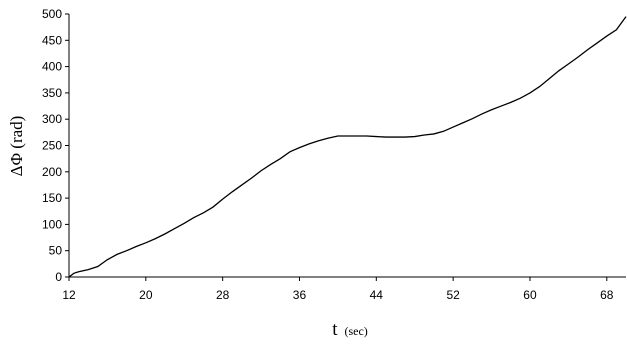  I want to click on x-axis-title-main: t, so click(335, 329).